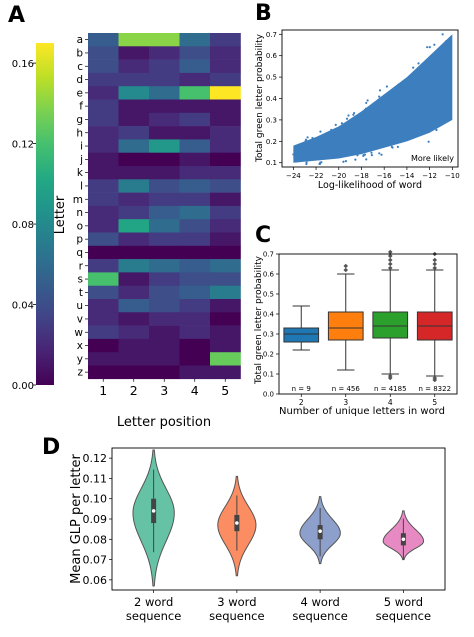  Describe the element at coordinates (268, 395) in the screenshot. I see `boxplot-y-tick-label: 0.0` at that location.